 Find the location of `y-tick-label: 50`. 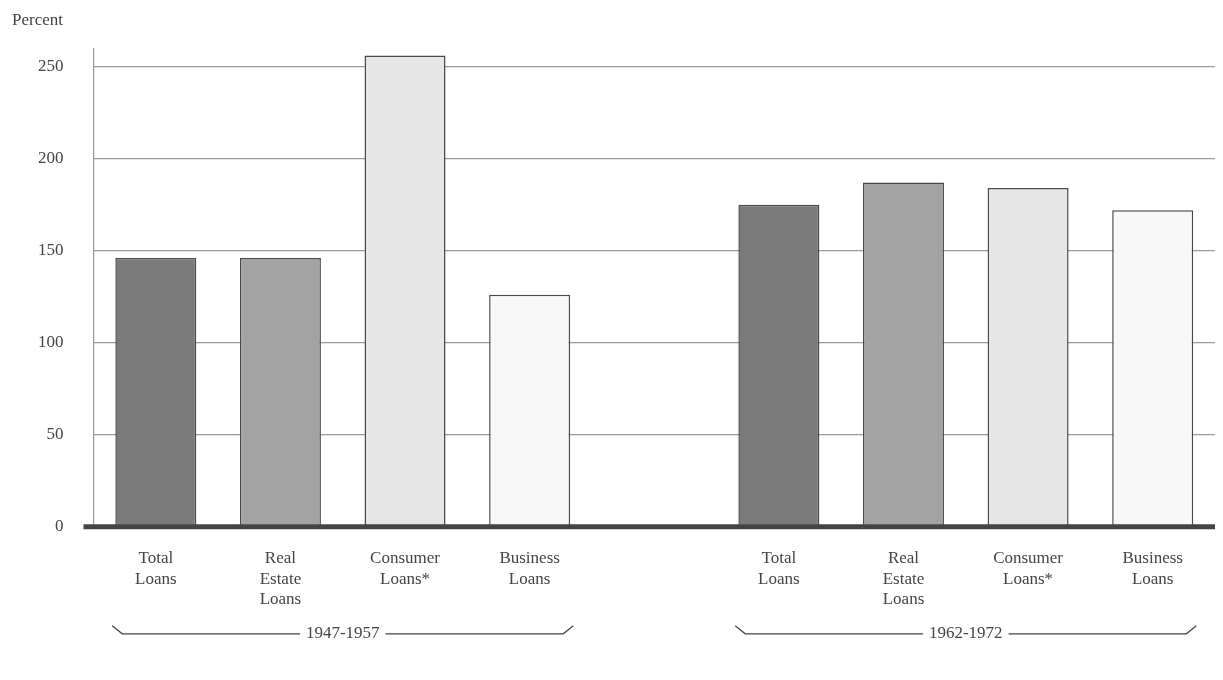

y-tick-label: 50 is located at coordinates (55, 434).